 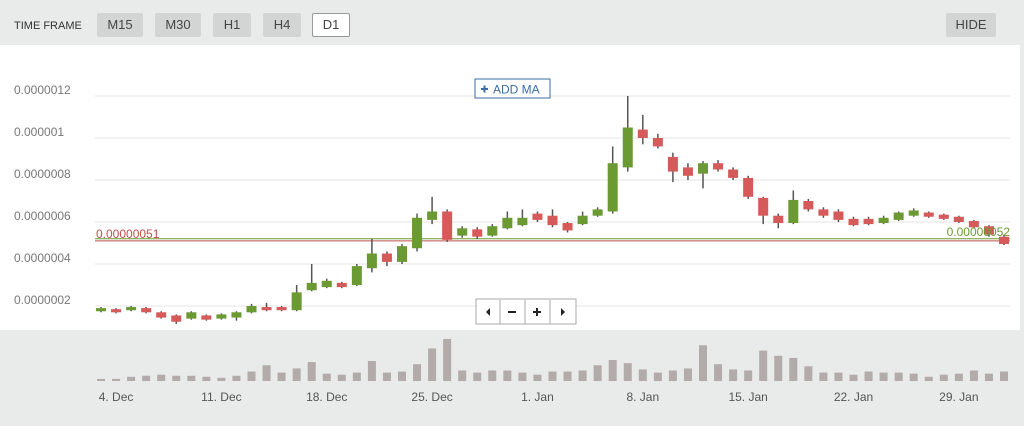 I want to click on timeframe-button: M30, so click(x=178, y=25).